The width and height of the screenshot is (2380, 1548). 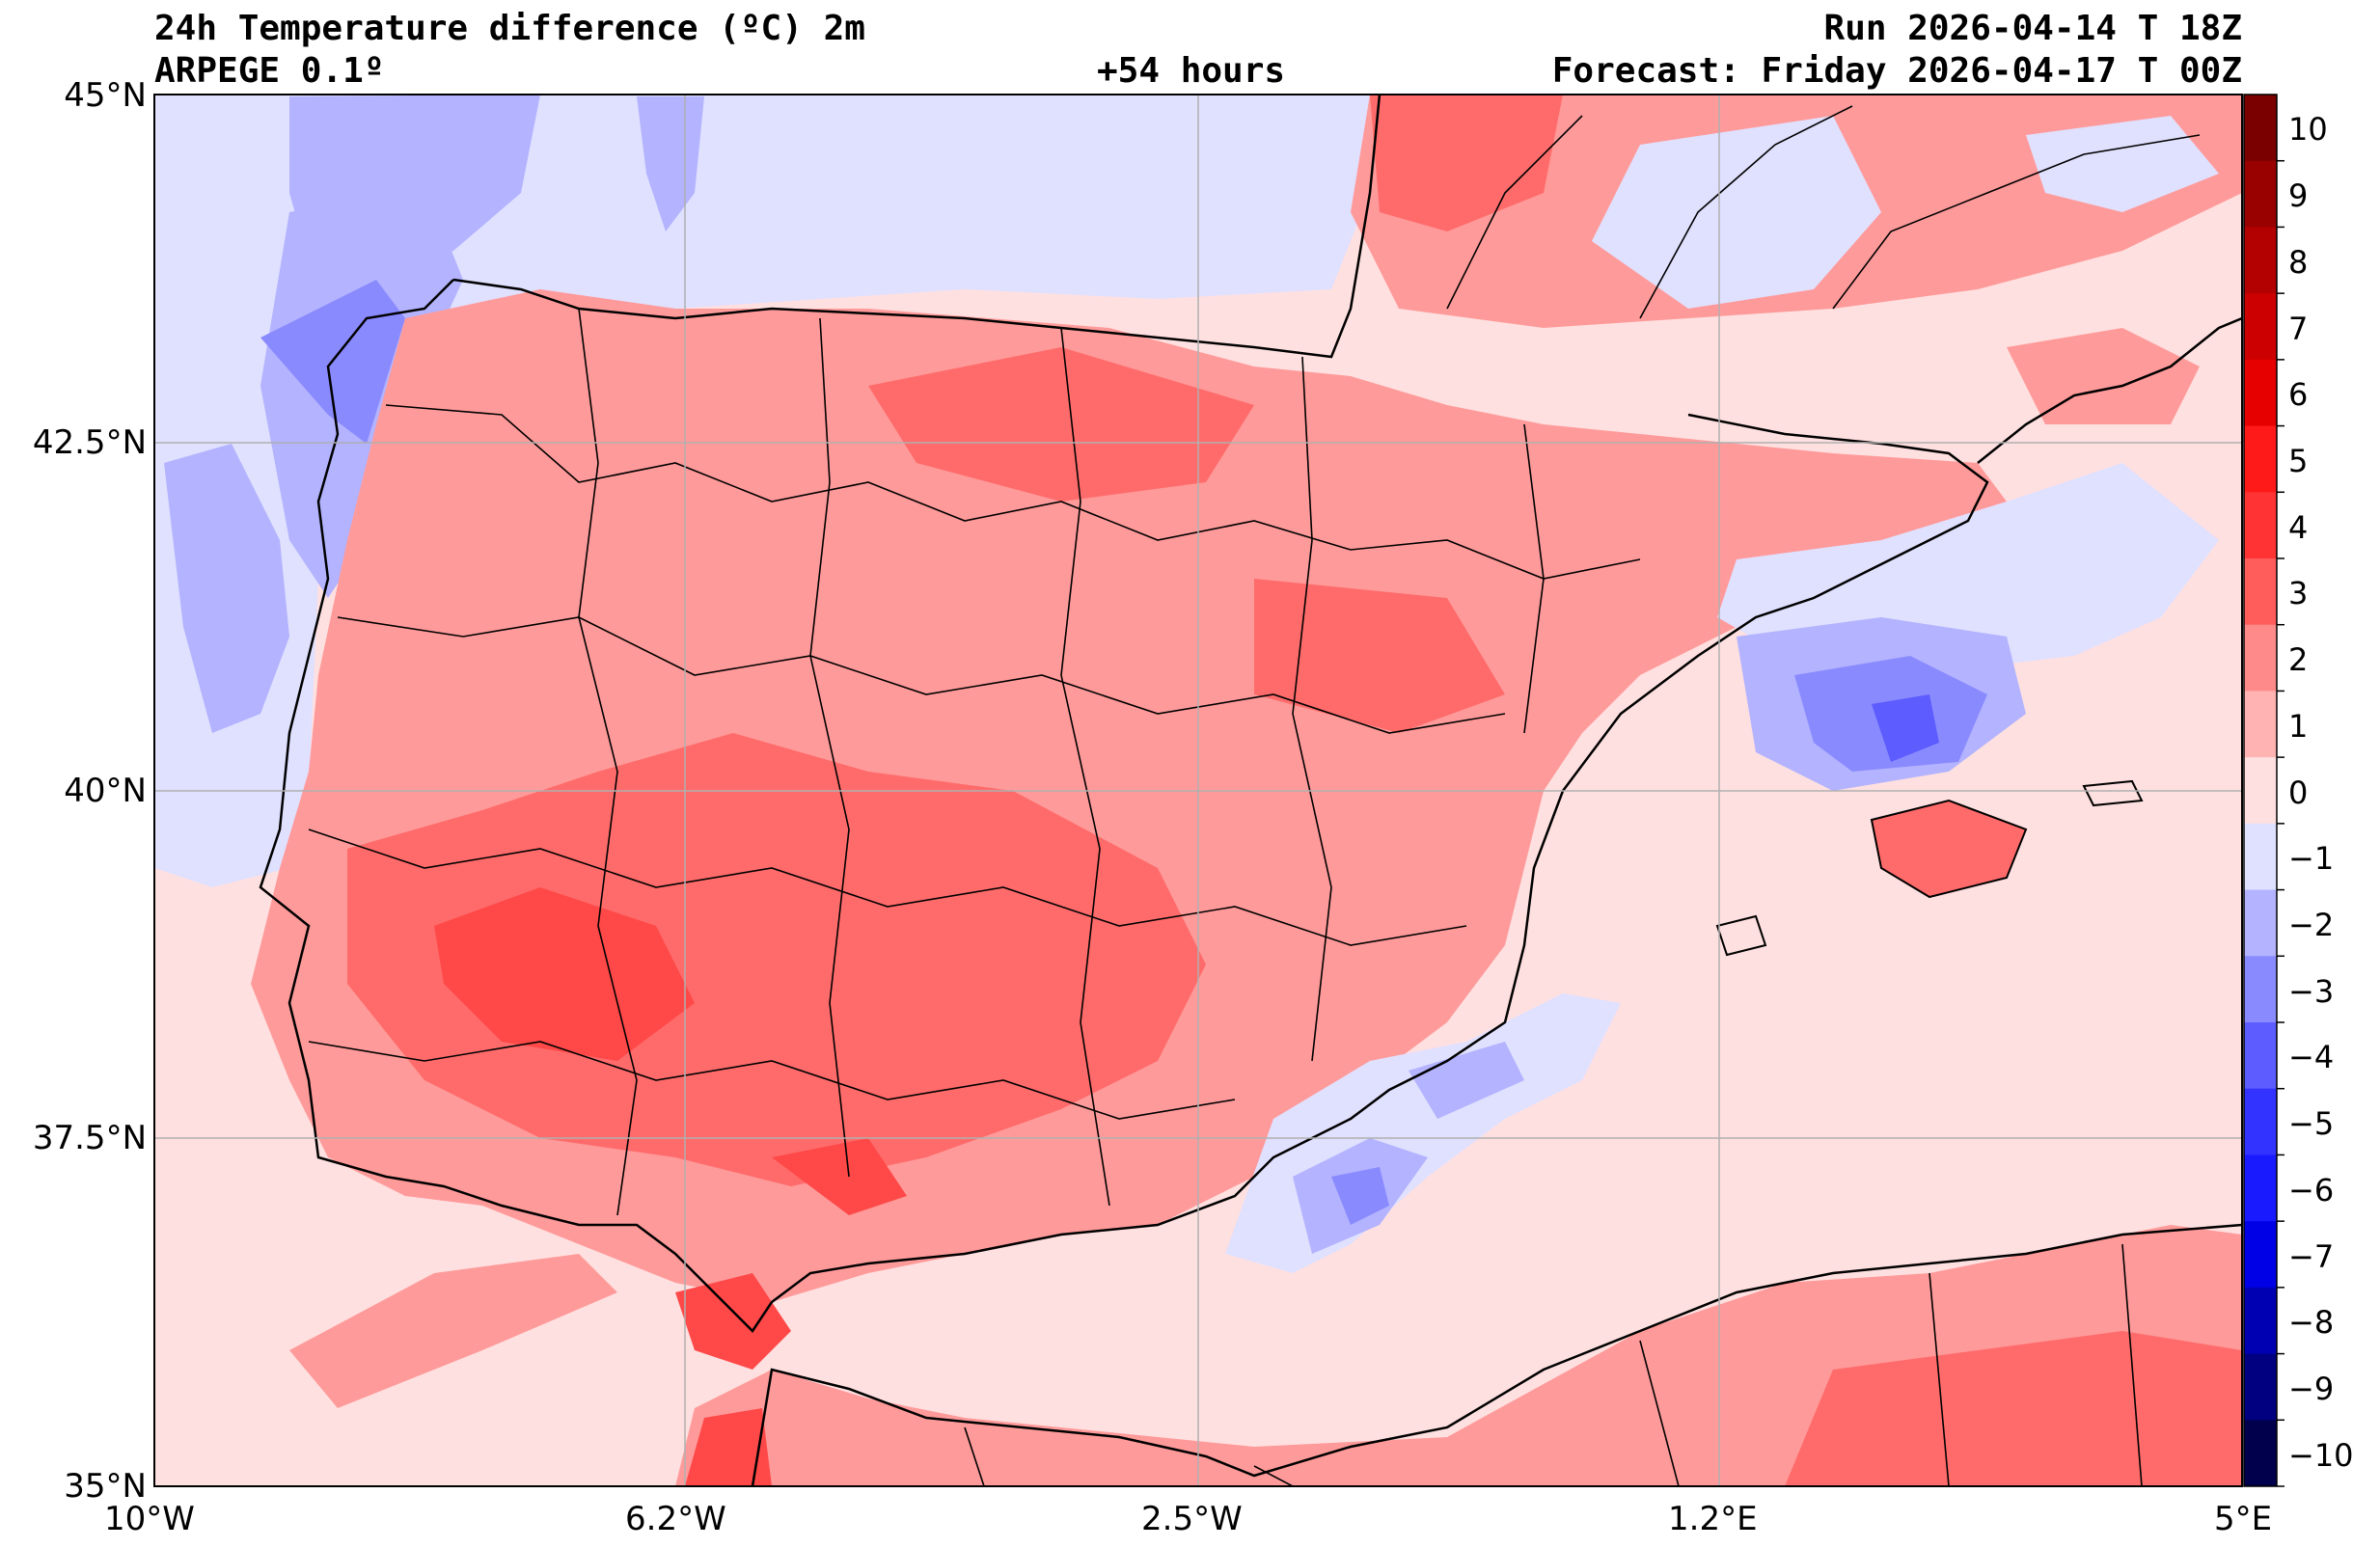 I want to click on france-hot, so click(x=1467, y=163).